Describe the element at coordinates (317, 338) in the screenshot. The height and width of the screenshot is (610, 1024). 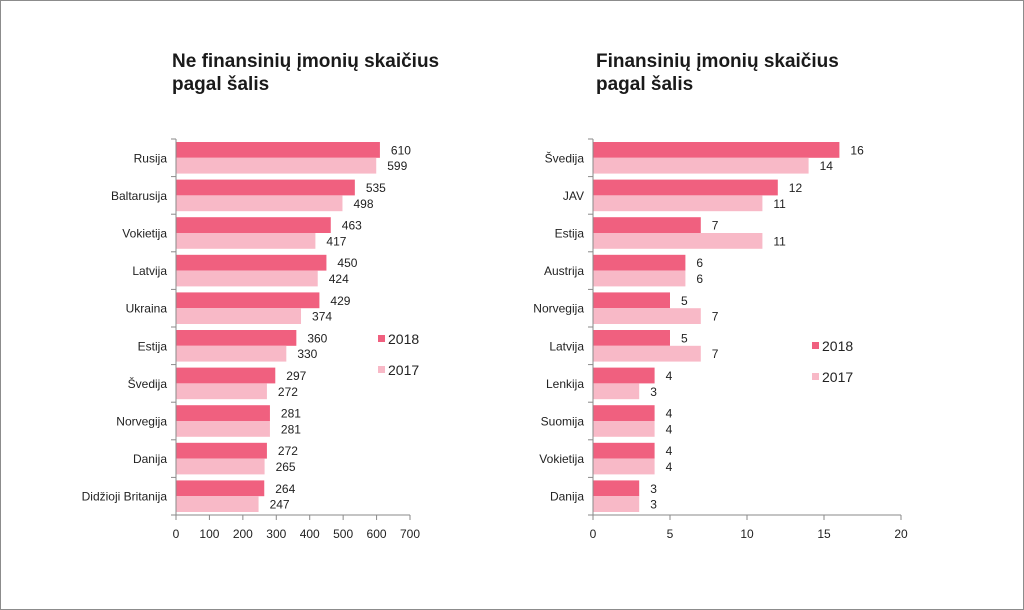
I see `data-label-2018: 360` at that location.